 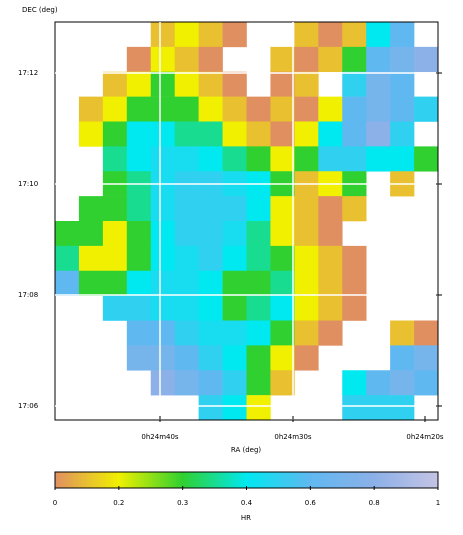 I want to click on x-axis-label: RA (deg), so click(x=246, y=450).